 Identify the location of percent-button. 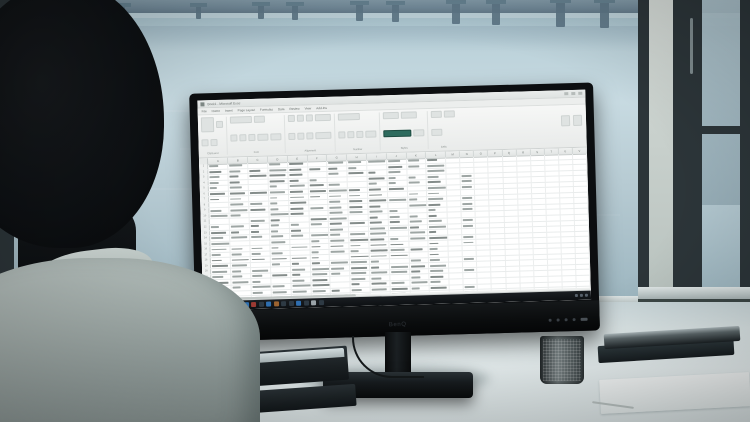
(351, 134).